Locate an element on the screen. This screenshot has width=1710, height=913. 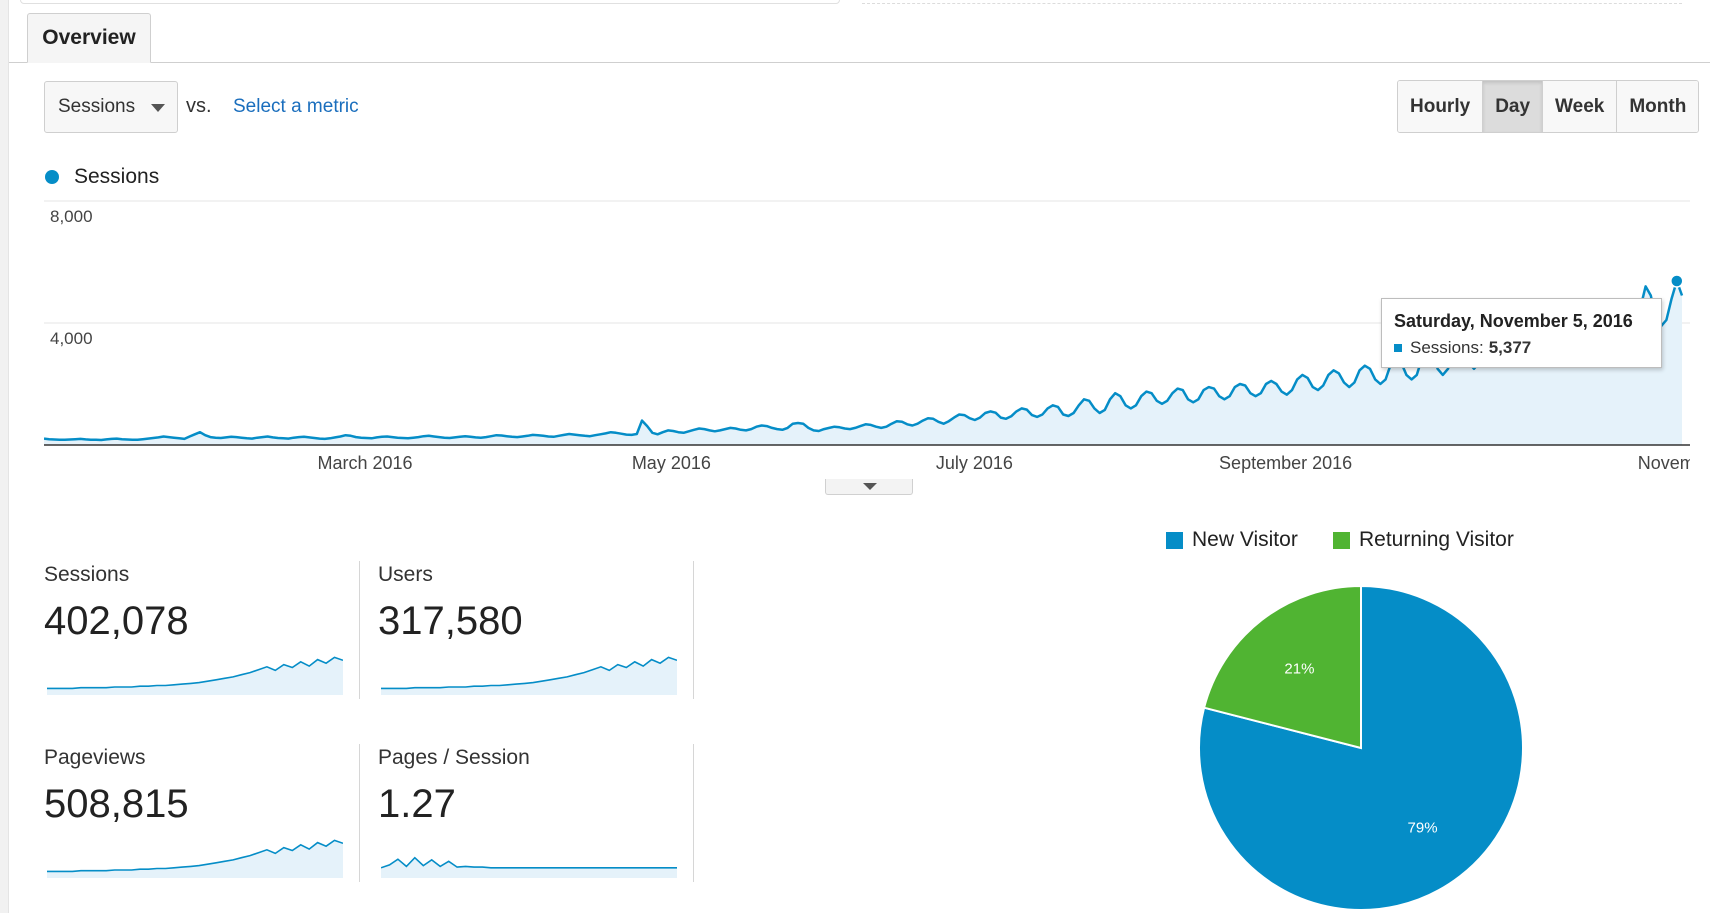
stat-value: 508,815 is located at coordinates (116, 804).